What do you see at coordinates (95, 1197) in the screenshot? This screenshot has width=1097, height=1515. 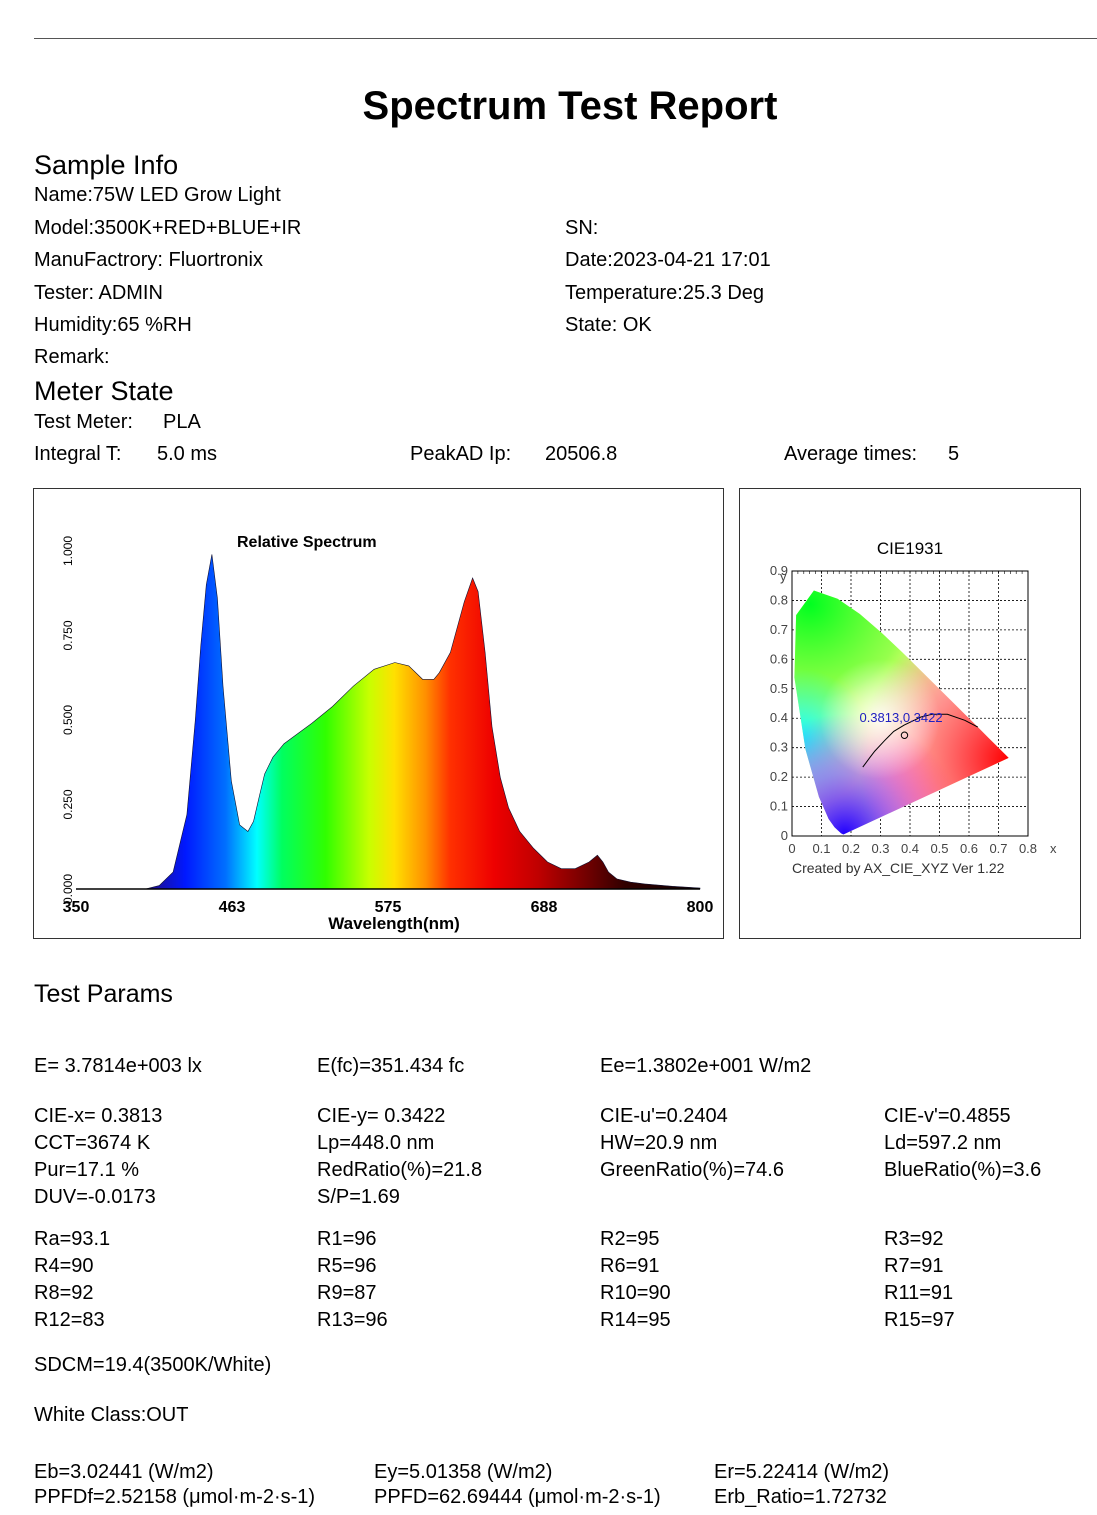 I see `param-cell-r3-c0: DUV=-0.0173` at bounding box center [95, 1197].